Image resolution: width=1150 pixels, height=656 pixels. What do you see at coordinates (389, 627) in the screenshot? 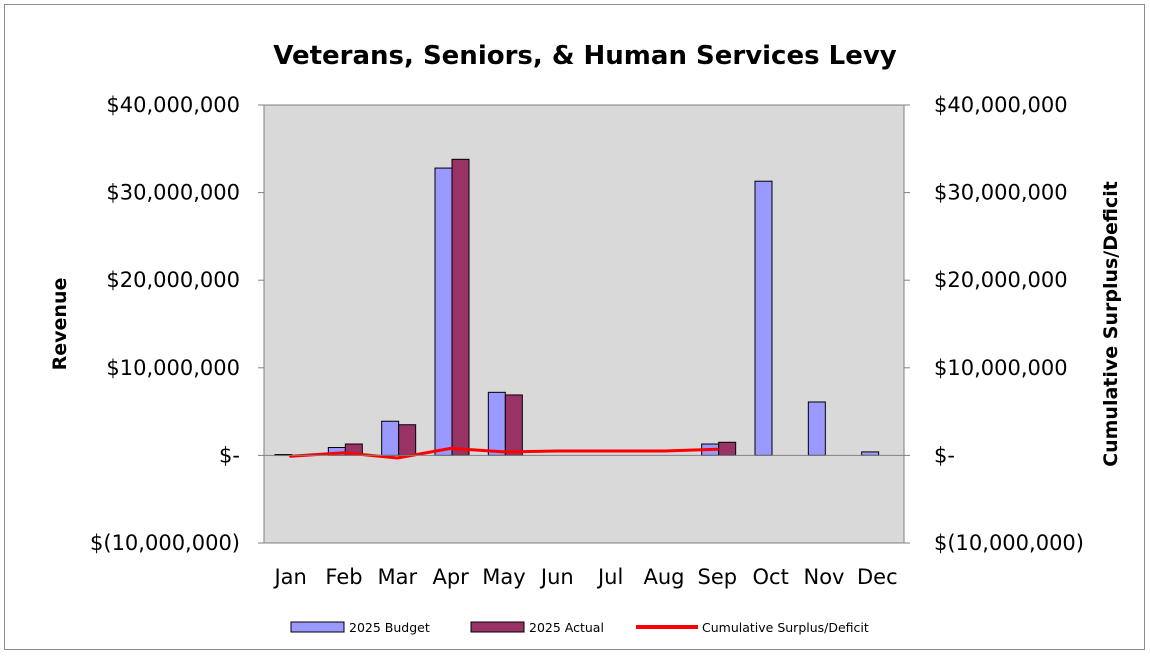
I see `legend-label-2025-budget: 2025 Budget` at bounding box center [389, 627].